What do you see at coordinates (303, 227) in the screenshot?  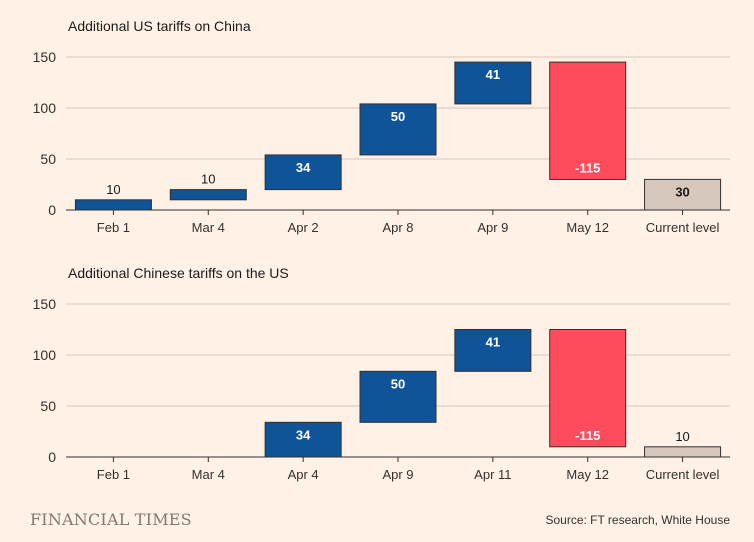 I see `x-tick-label: Apr 2` at bounding box center [303, 227].